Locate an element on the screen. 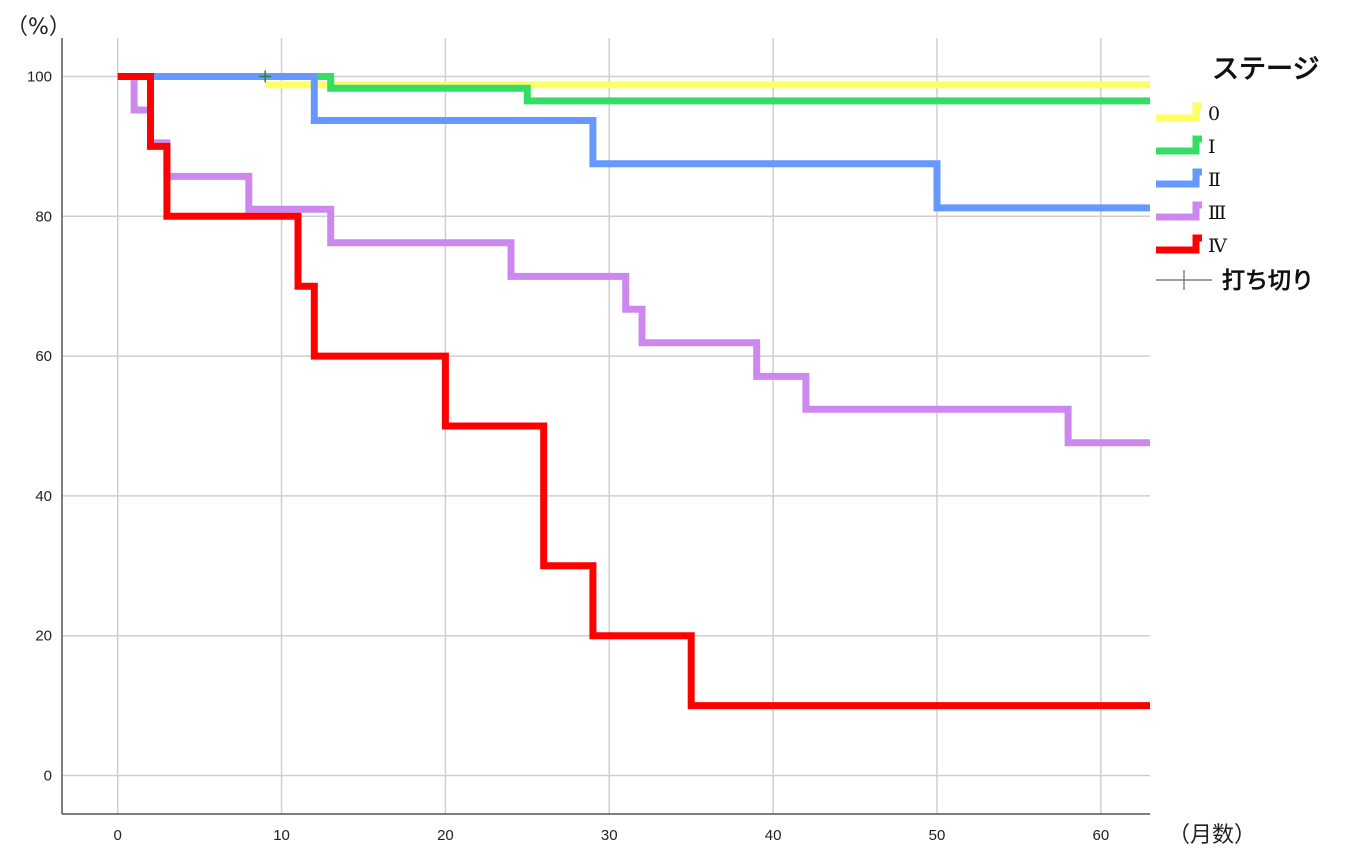 Image resolution: width=1353 pixels, height=856 pixels. legend-censor-label: 打ち切り is located at coordinates (1268, 280).